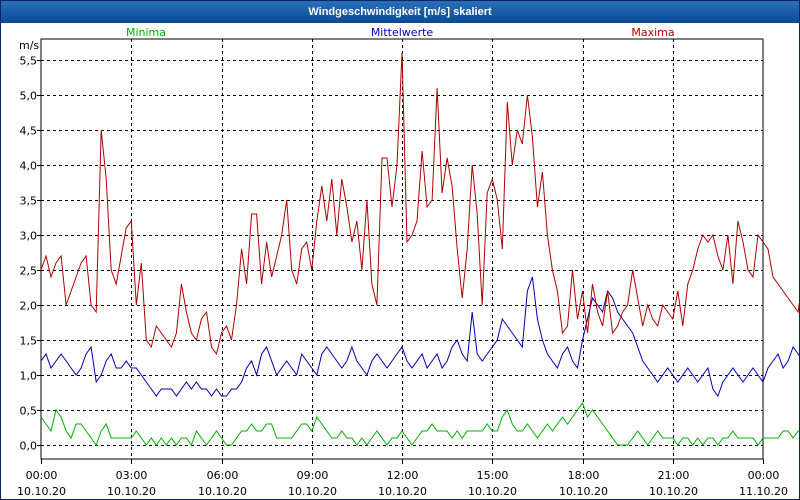  I want to click on x-tick-label-time: 21:00, so click(674, 475).